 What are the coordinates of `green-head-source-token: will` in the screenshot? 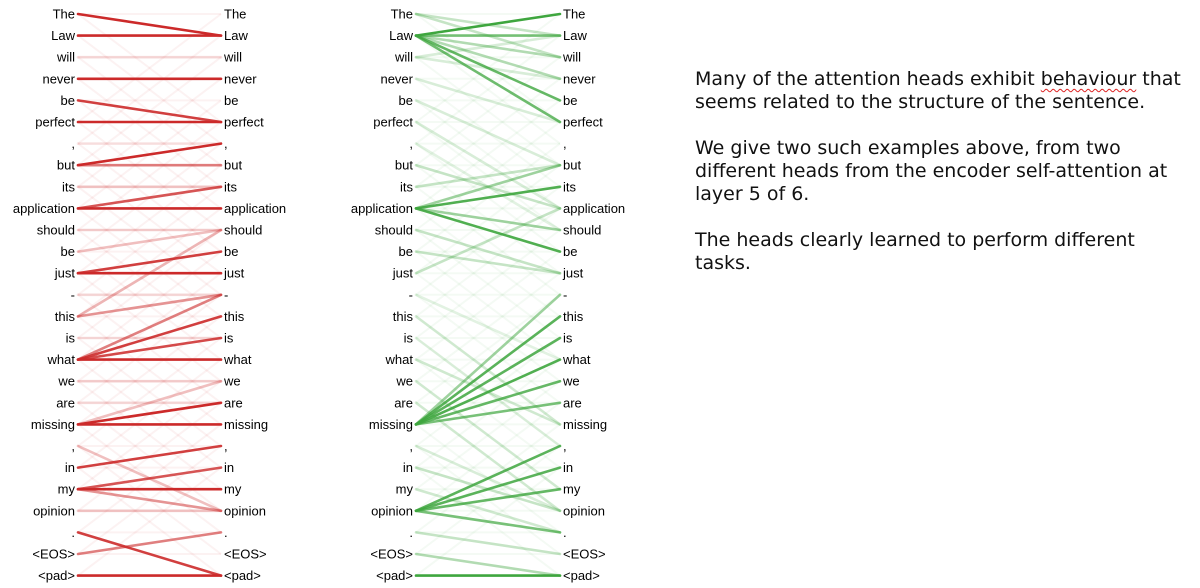 It's located at (403, 57).